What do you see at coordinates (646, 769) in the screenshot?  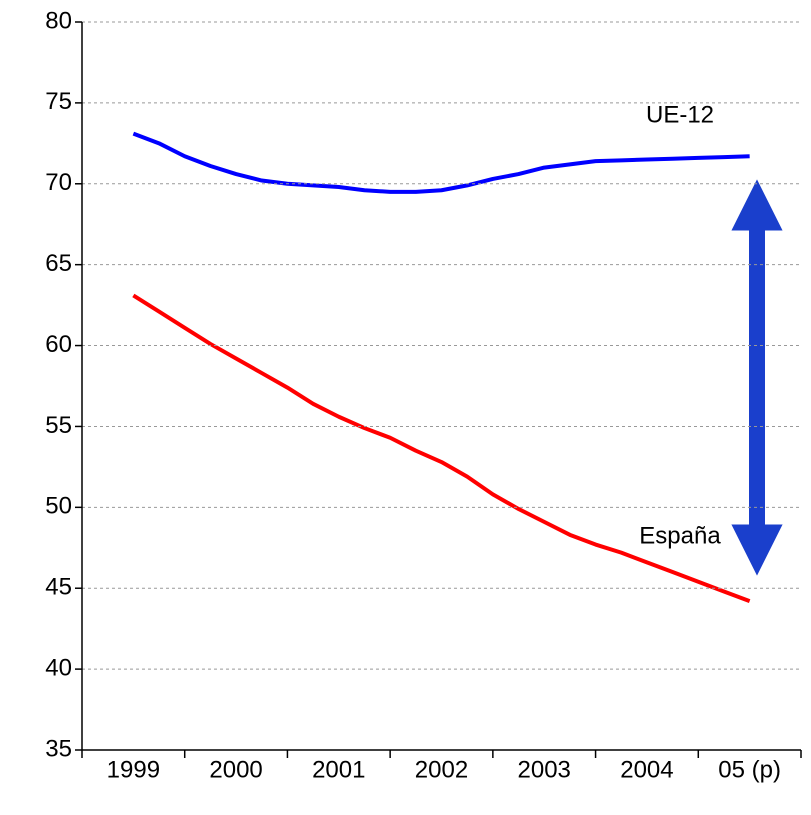 I see `x-tick-label: 2004` at bounding box center [646, 769].